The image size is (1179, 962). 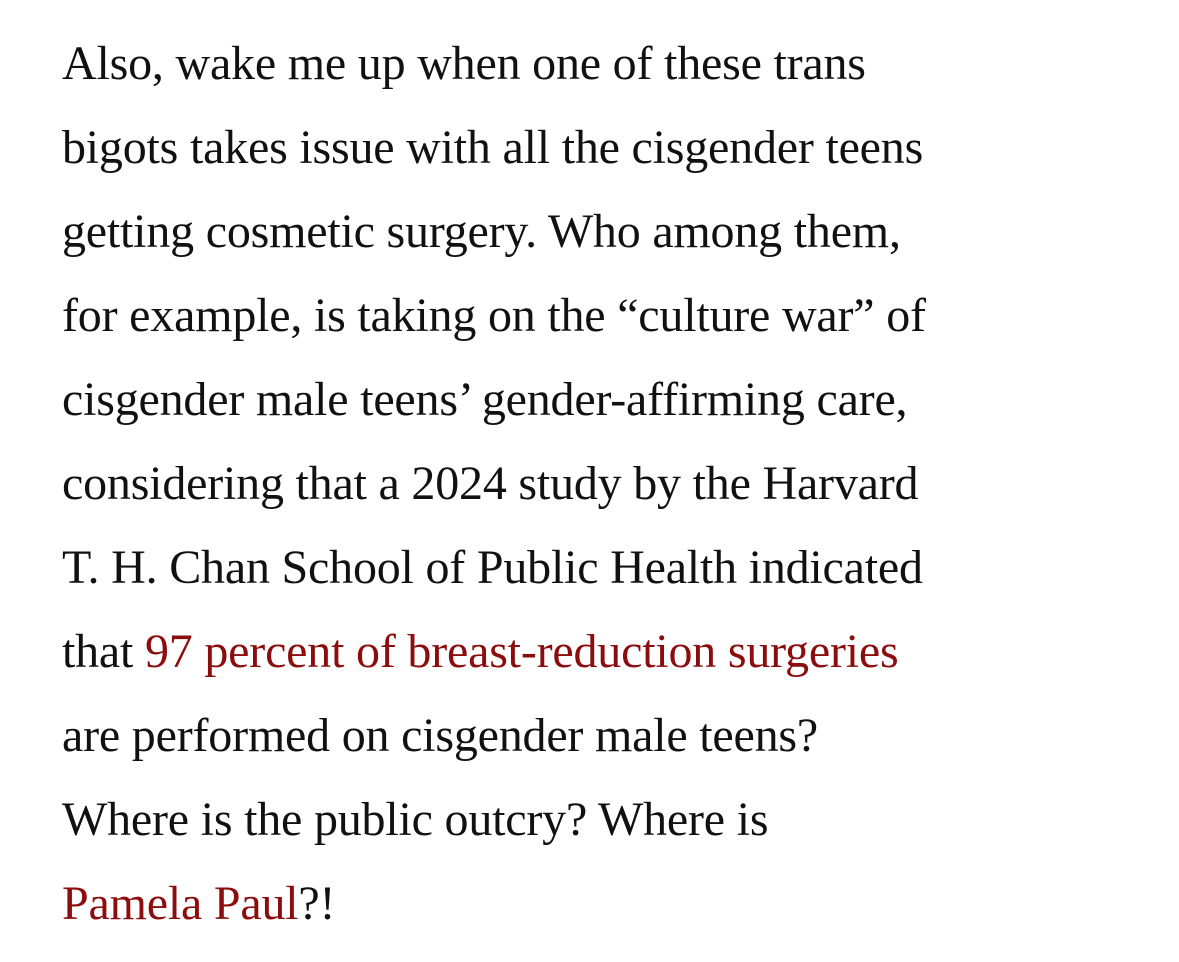 What do you see at coordinates (317, 903) in the screenshot?
I see `line-11-suffix: ?!` at bounding box center [317, 903].